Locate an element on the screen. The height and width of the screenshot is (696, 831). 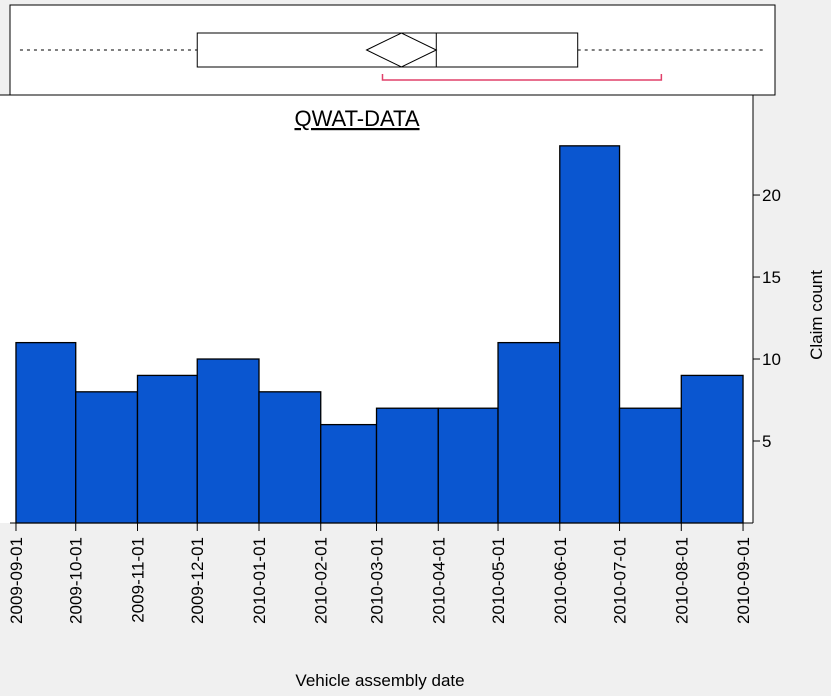
y-tick-label: 20 is located at coordinates (771, 195).